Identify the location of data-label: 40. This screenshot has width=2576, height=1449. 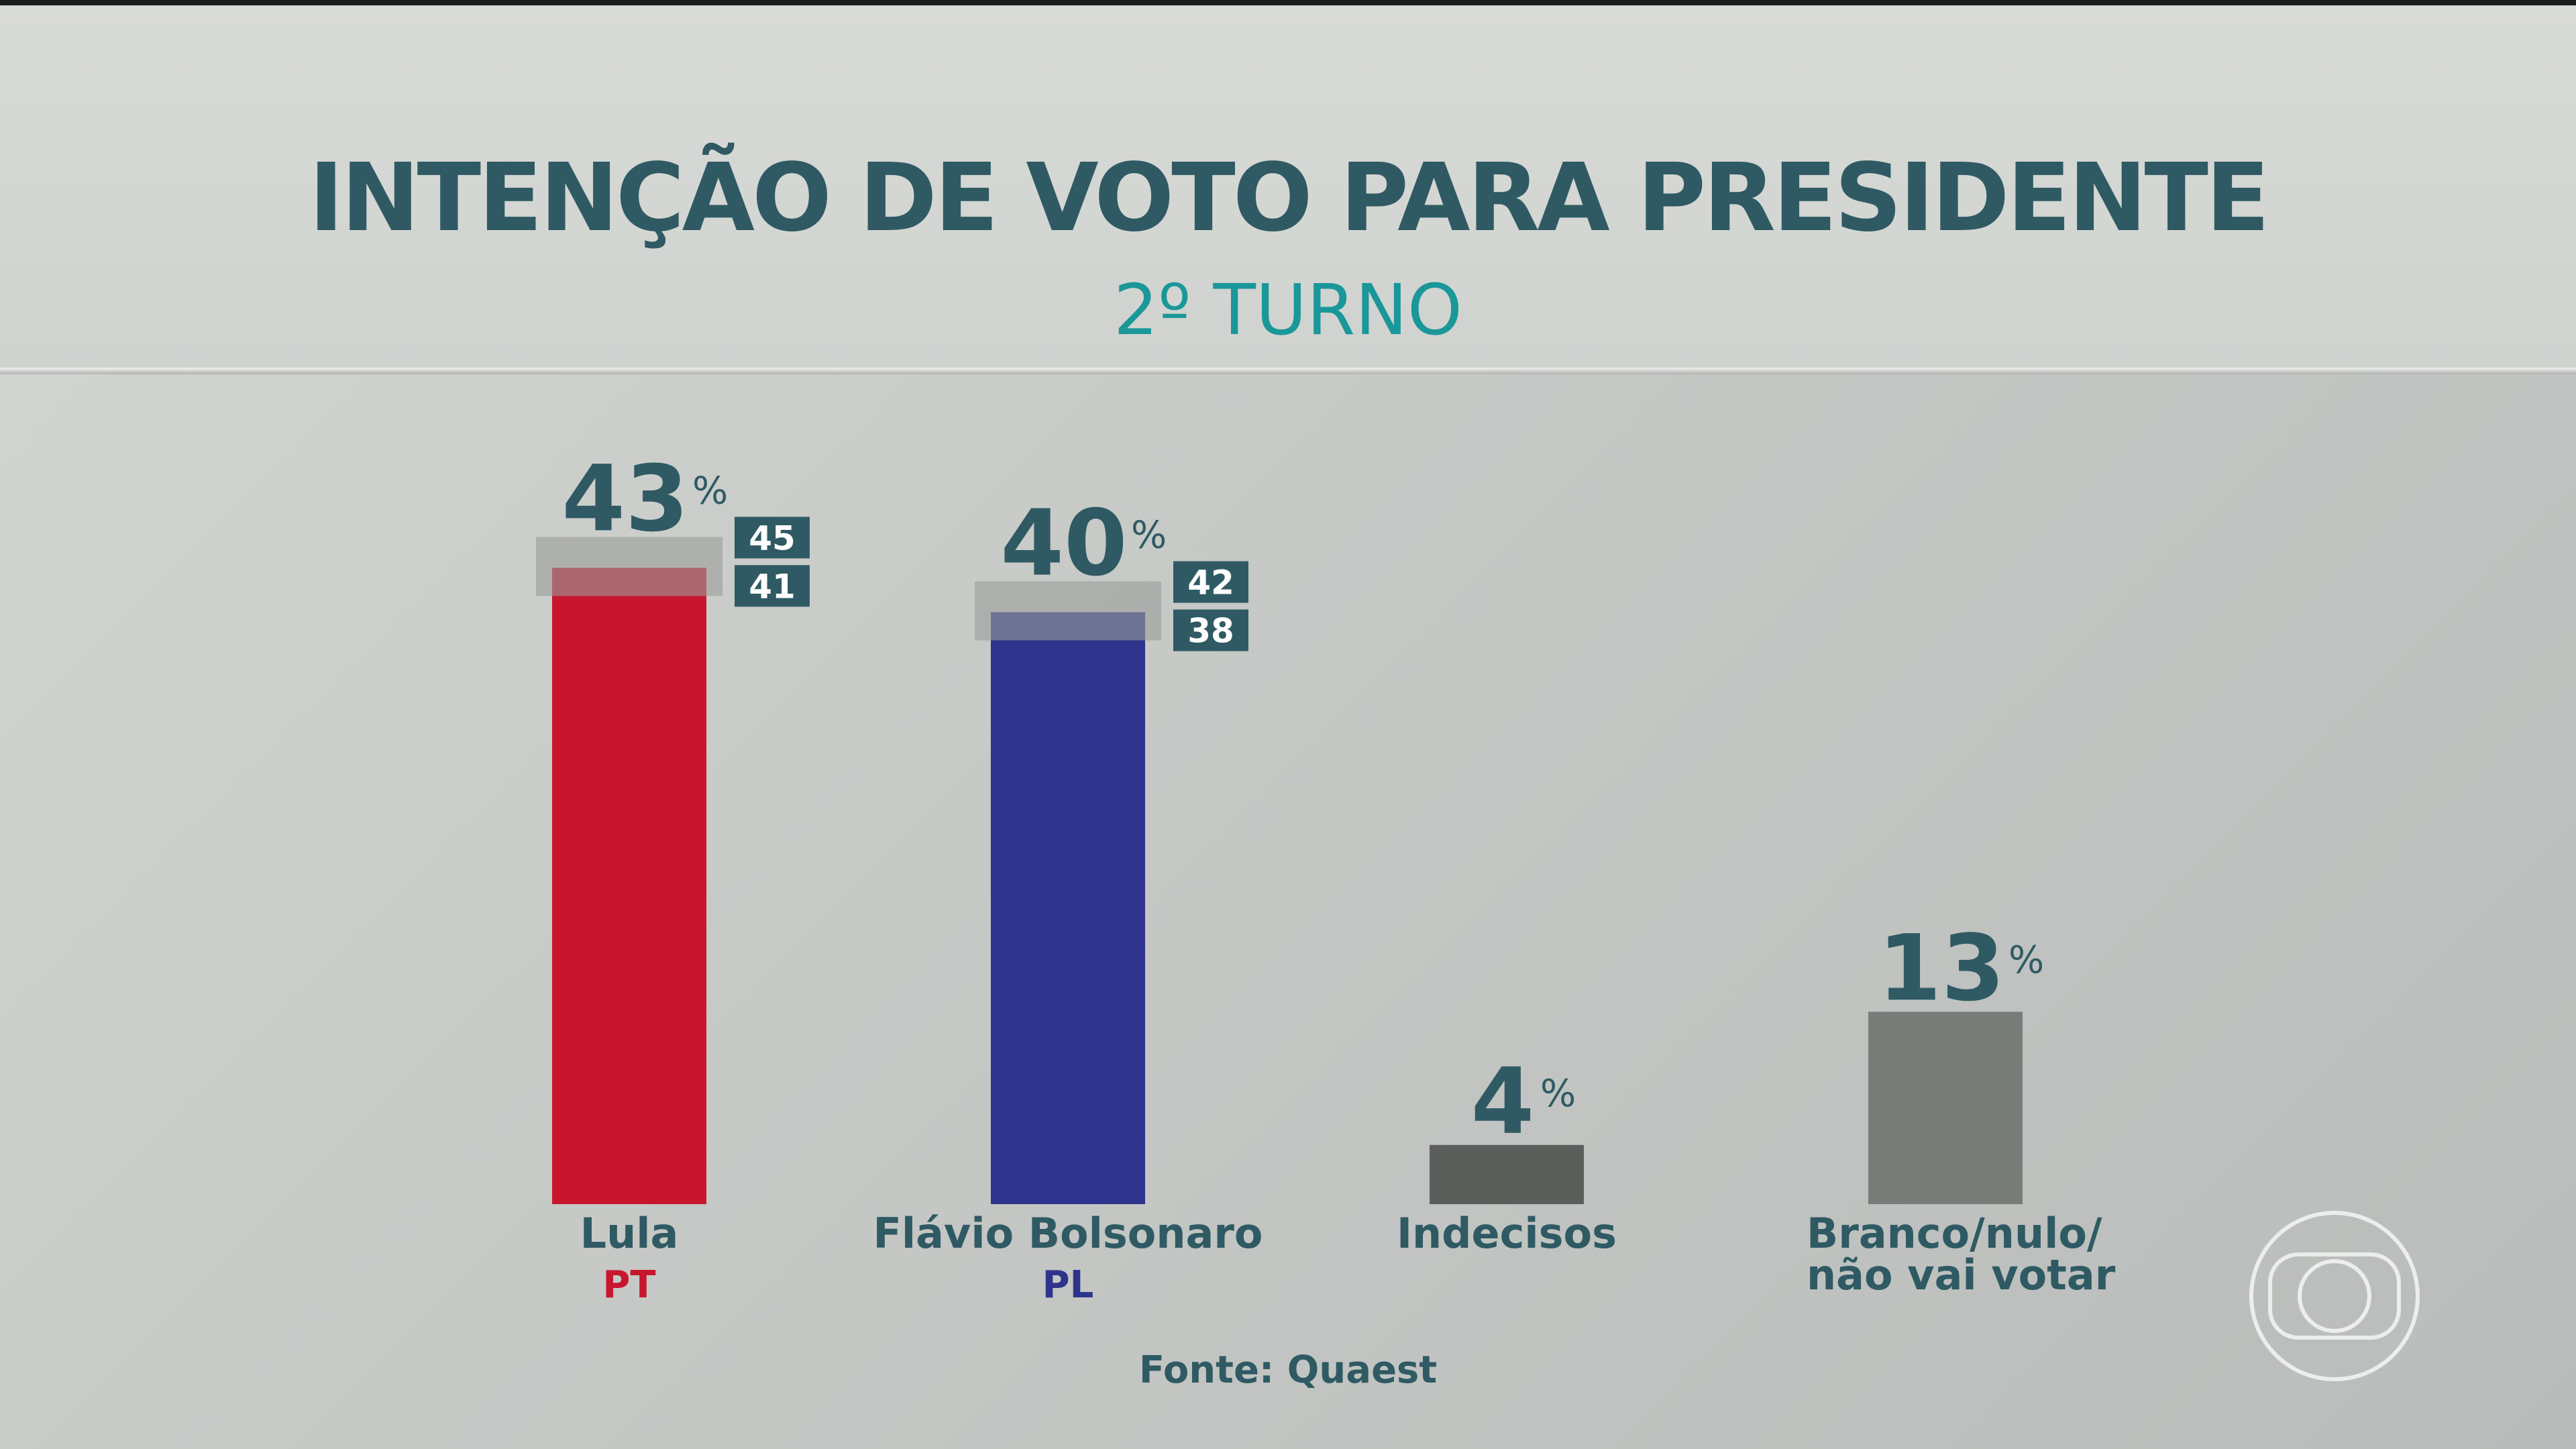
(1063, 544).